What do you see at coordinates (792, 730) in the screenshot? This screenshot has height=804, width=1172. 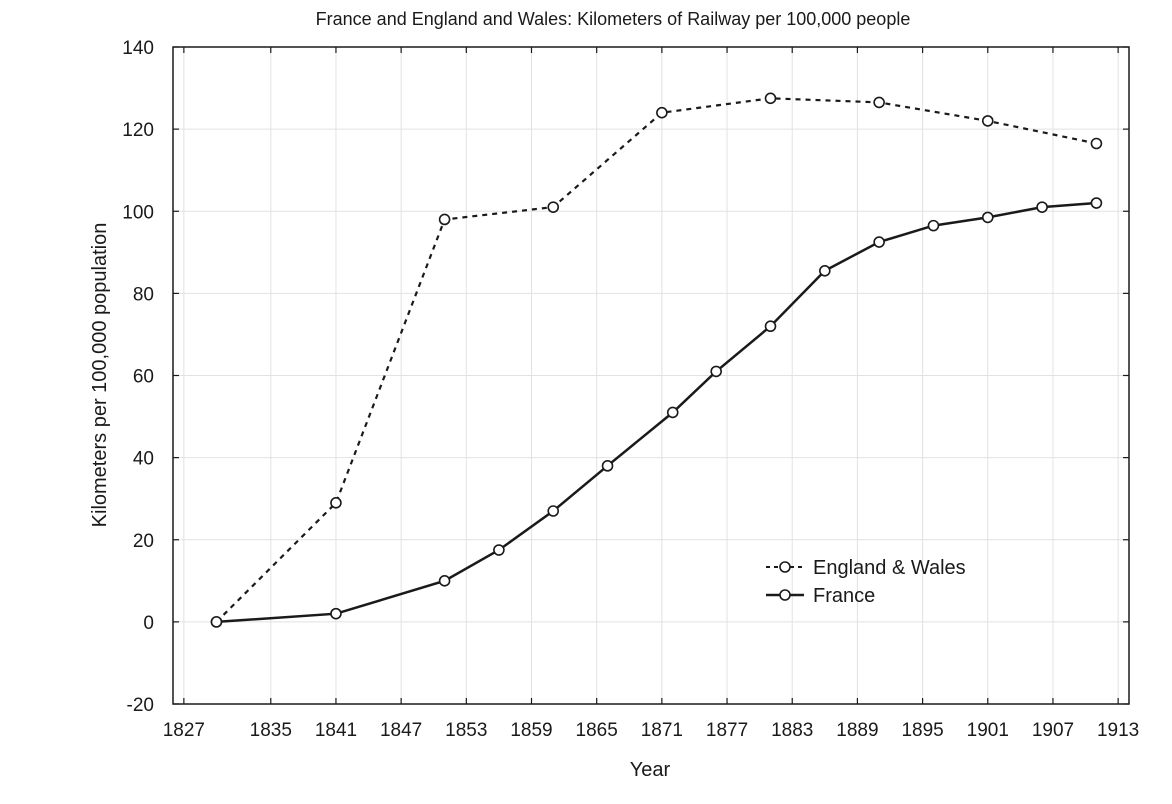 I see `x-tick-label: 1883` at bounding box center [792, 730].